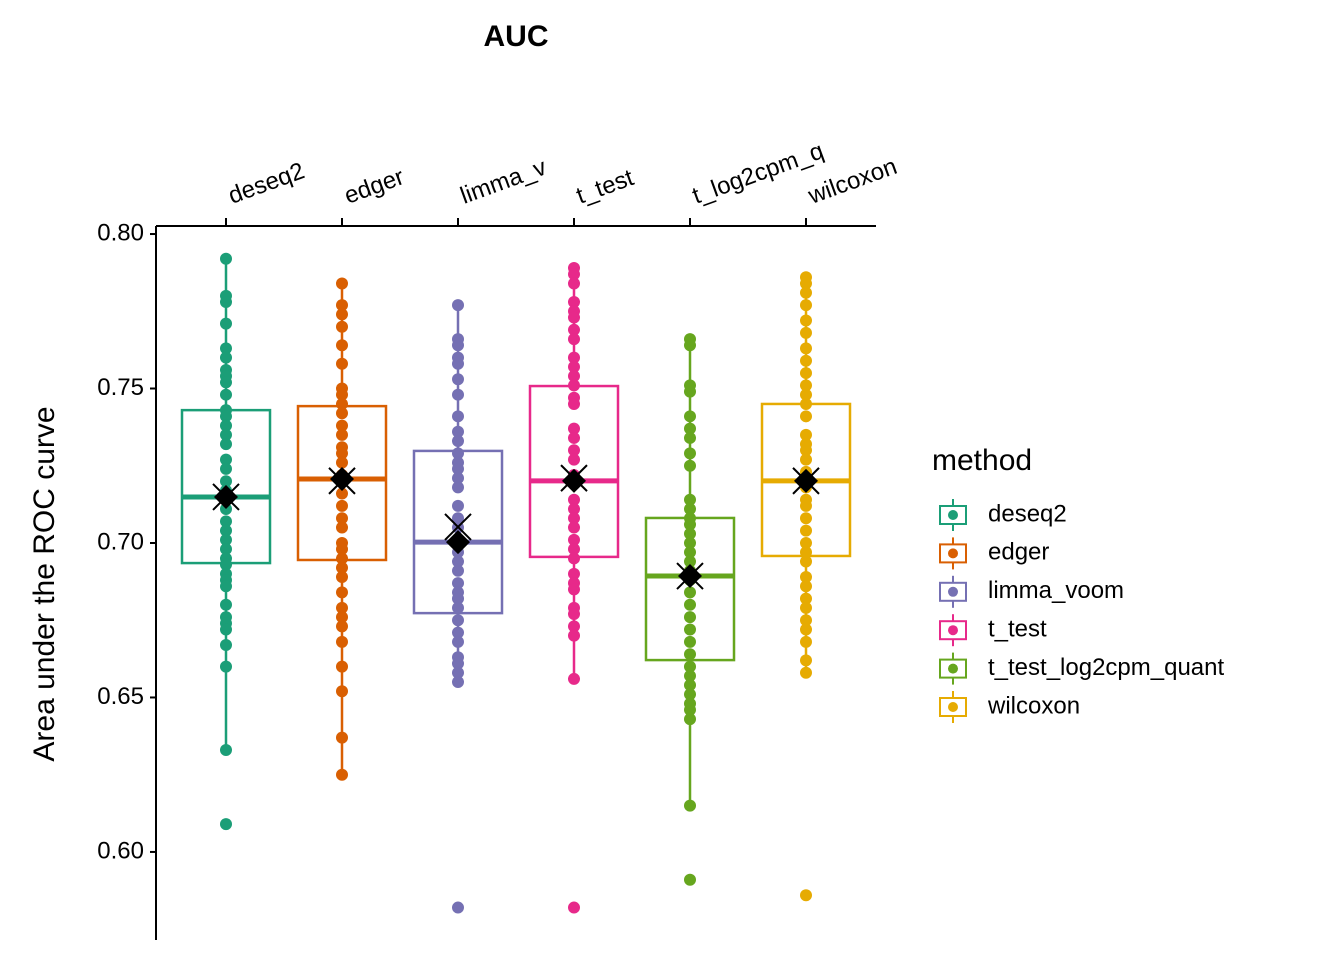 The height and width of the screenshot is (960, 1344). Describe the element at coordinates (1018, 552) in the screenshot. I see `legend-label: edger` at that location.